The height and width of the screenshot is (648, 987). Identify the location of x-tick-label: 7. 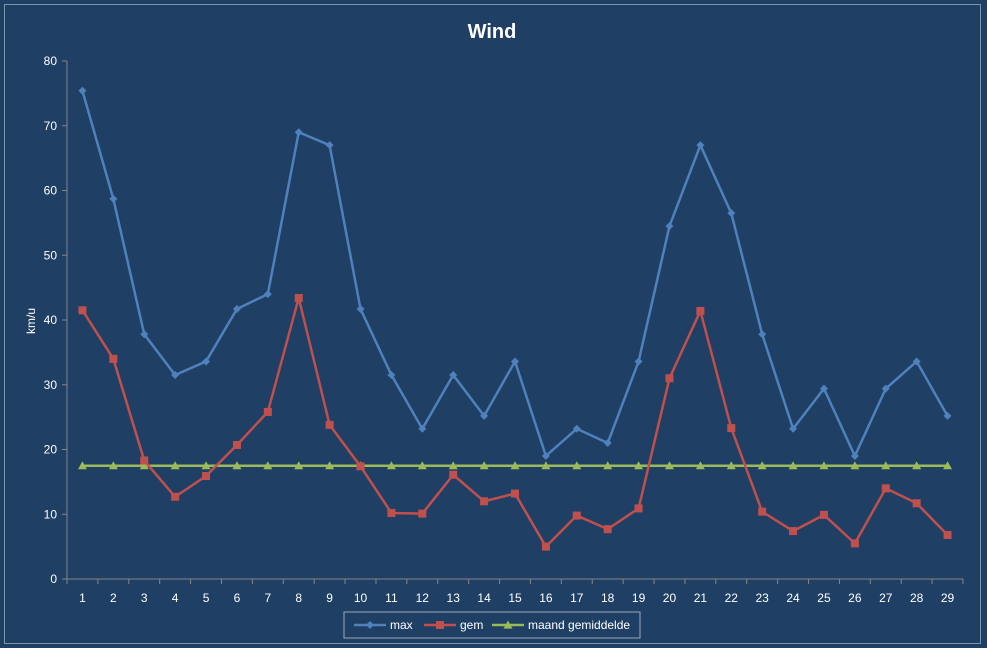
(267, 598).